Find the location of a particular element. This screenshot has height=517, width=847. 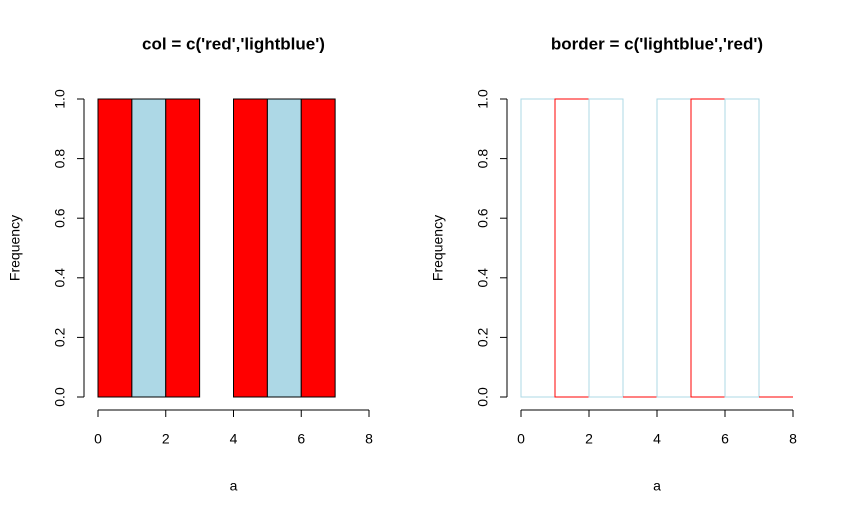

chart-title: border = c('lightblue','red') is located at coordinates (657, 43).